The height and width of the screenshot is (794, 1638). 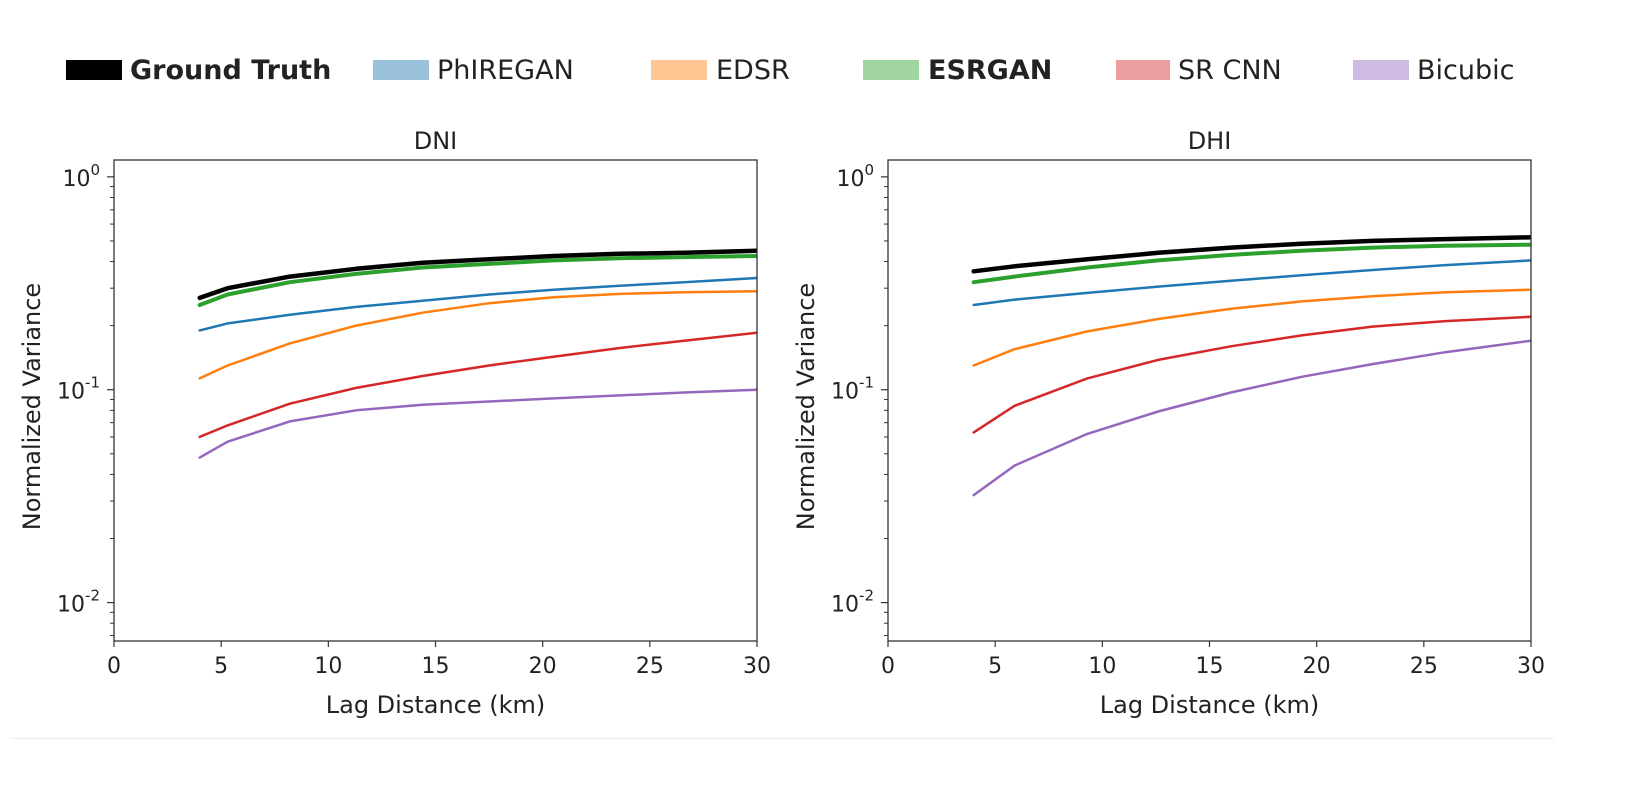 What do you see at coordinates (1210, 141) in the screenshot?
I see `panel-title-dhi: DHI` at bounding box center [1210, 141].